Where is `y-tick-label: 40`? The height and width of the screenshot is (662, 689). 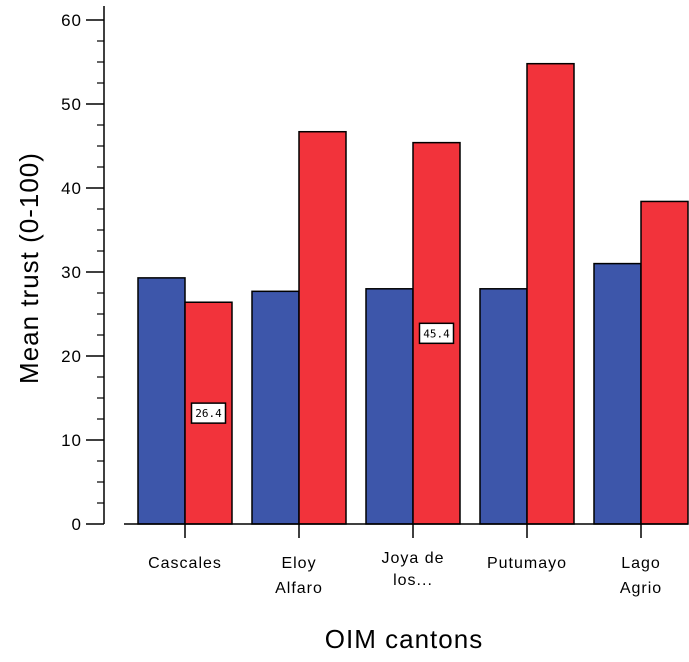 y-tick-label: 40 is located at coordinates (71, 188).